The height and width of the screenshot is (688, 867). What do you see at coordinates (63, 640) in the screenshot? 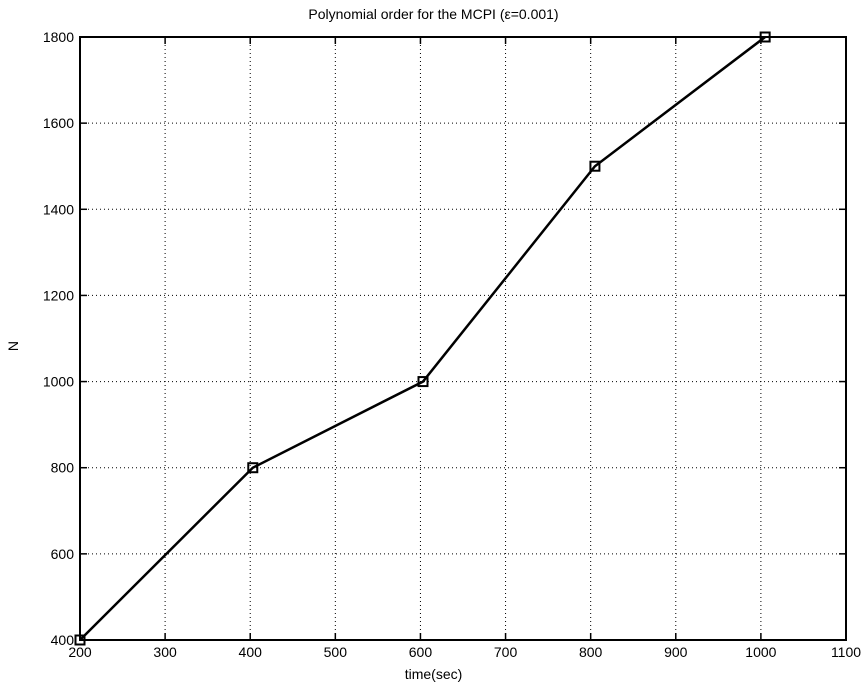
I see `y-tick-label: 400` at bounding box center [63, 640].